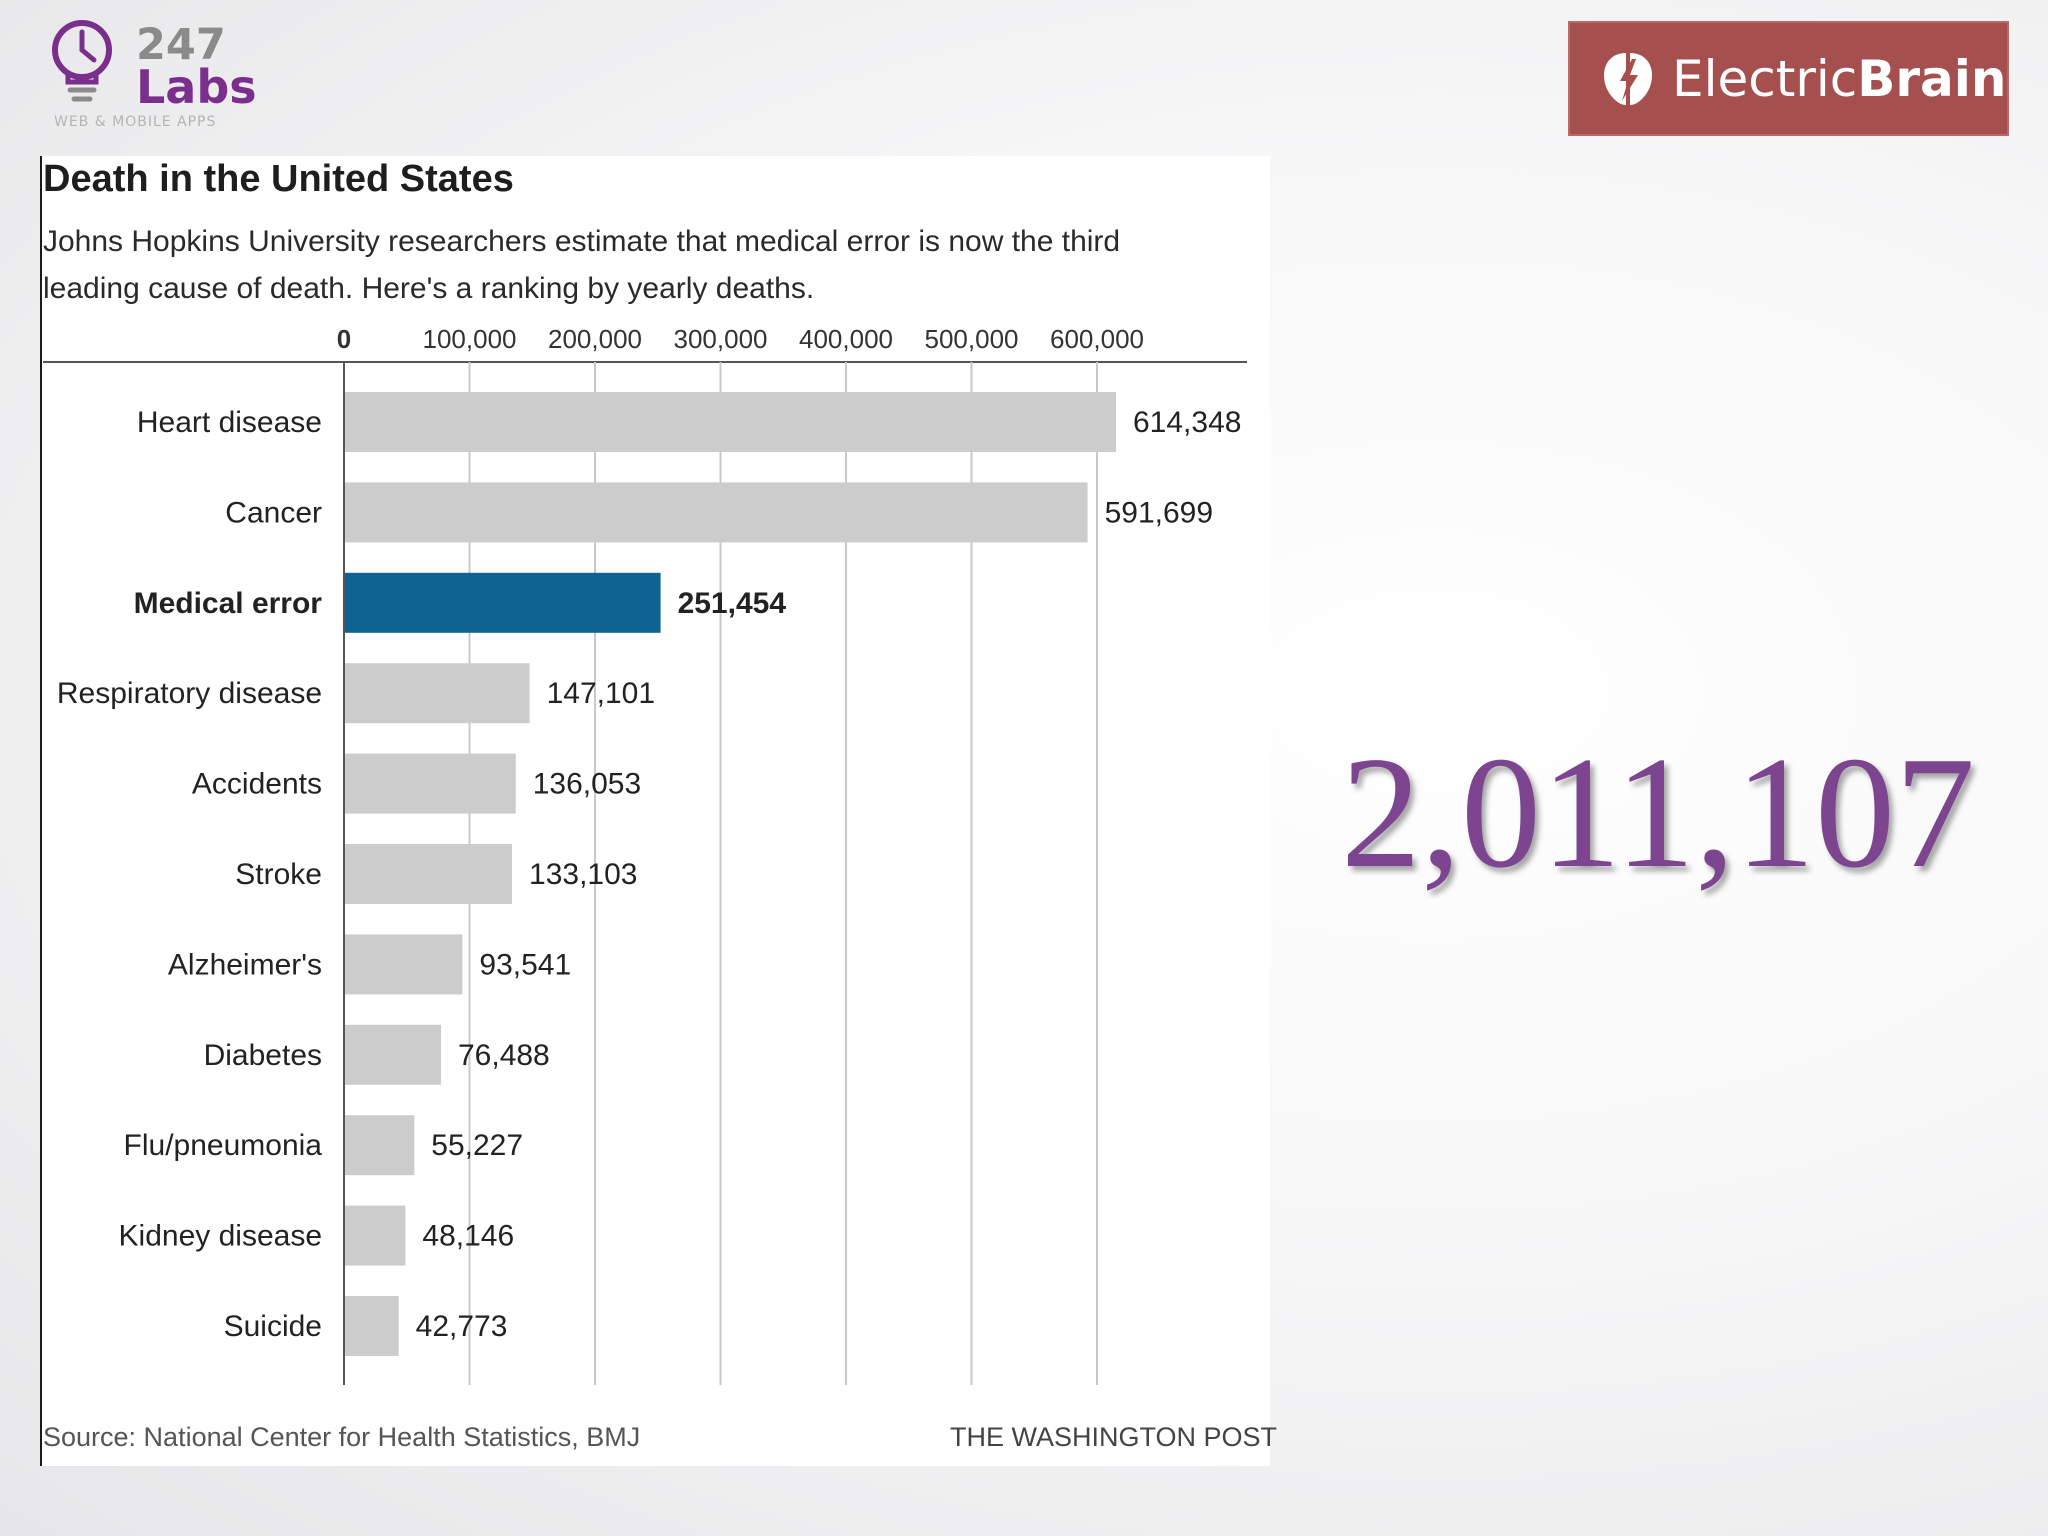 This screenshot has width=2048, height=1536. What do you see at coordinates (470, 339) in the screenshot?
I see `x-tick-label: 100,000` at bounding box center [470, 339].